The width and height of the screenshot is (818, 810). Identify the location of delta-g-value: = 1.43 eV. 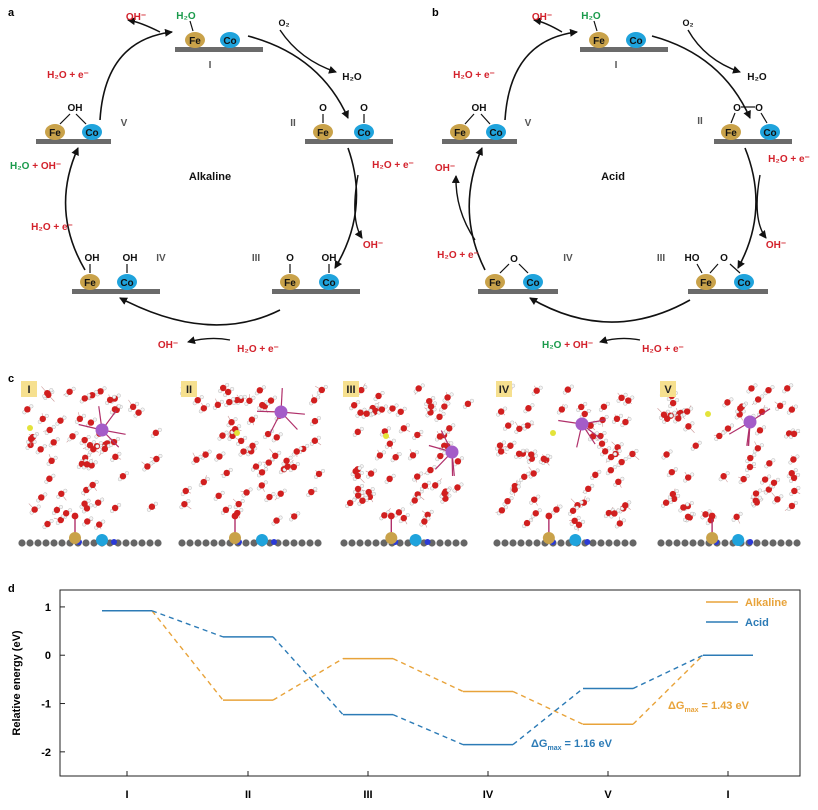
(723, 706).